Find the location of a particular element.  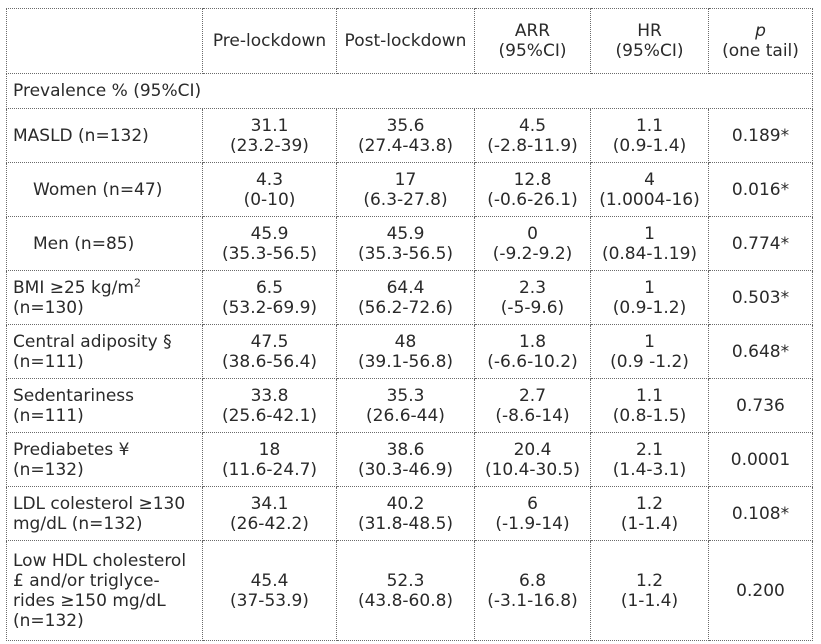

pre-value: 33.8 is located at coordinates (269, 395).